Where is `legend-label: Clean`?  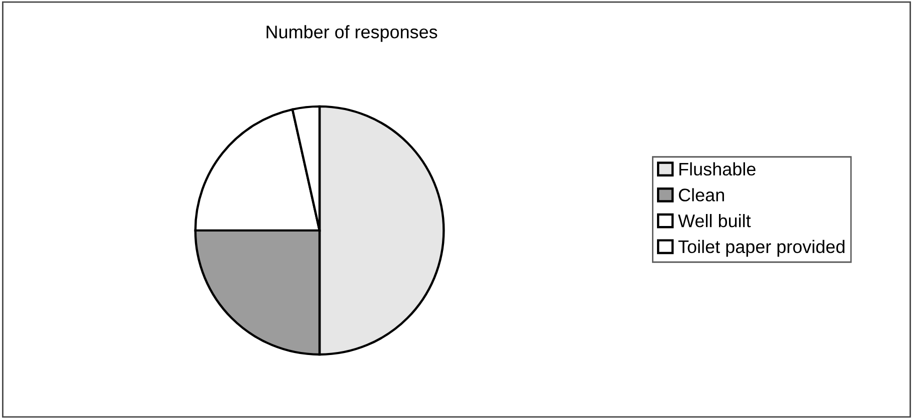 legend-label: Clean is located at coordinates (701, 195).